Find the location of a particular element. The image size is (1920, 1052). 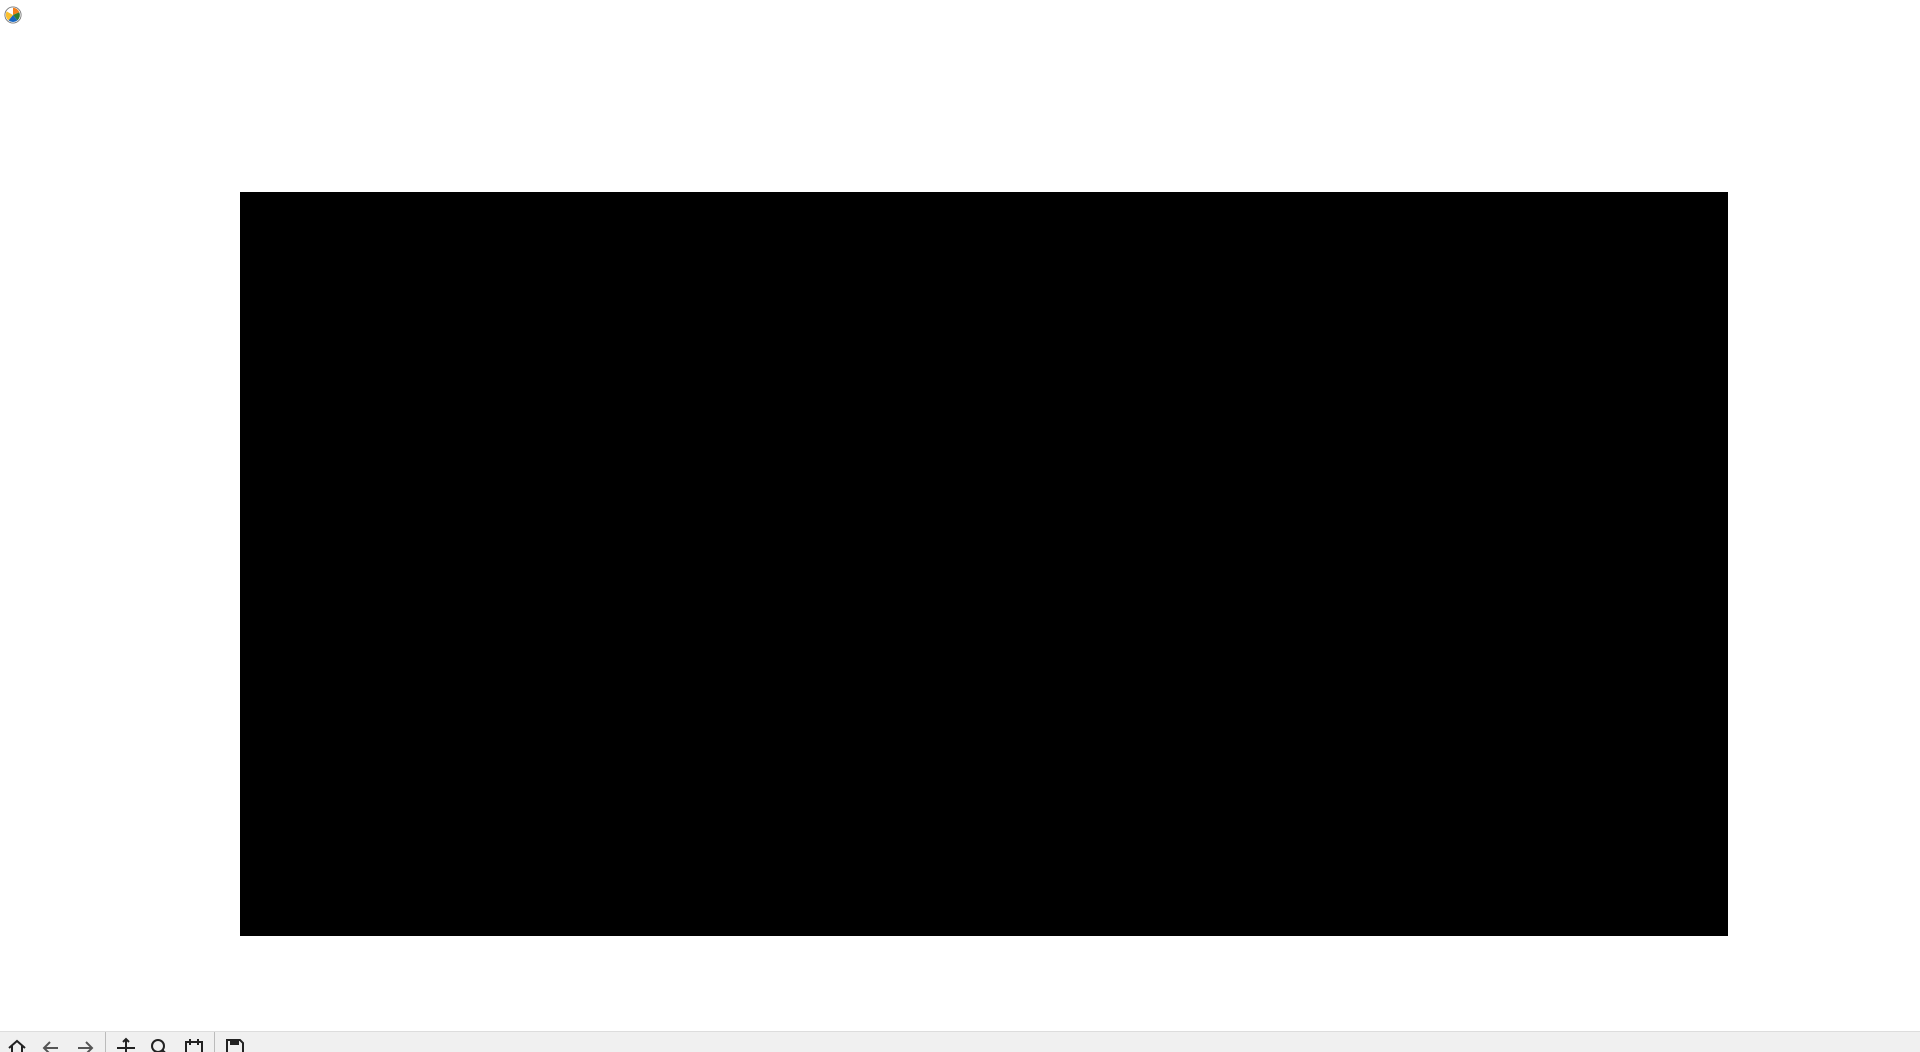

forward-arrow-icon is located at coordinates (85, 1044).